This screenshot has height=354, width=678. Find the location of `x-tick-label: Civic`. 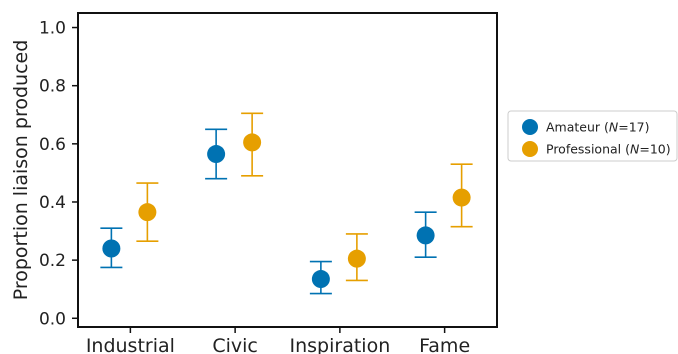

x-tick-label: Civic is located at coordinates (235, 344).